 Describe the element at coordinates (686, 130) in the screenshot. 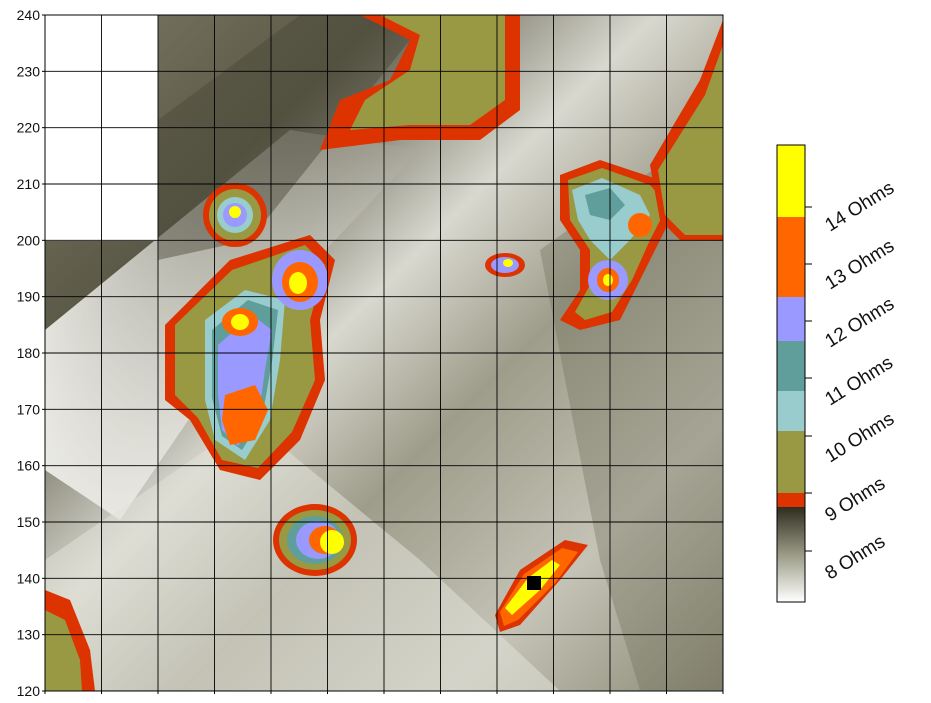

I see `anomaly-right-edge` at that location.